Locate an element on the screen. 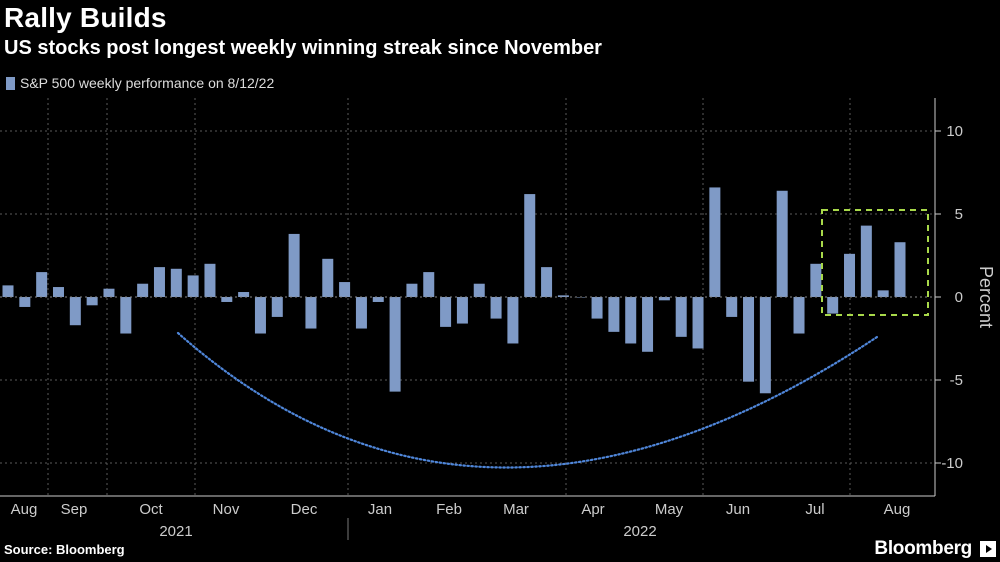 The width and height of the screenshot is (1000, 562). y-tick-label: 5 is located at coordinates (959, 214).